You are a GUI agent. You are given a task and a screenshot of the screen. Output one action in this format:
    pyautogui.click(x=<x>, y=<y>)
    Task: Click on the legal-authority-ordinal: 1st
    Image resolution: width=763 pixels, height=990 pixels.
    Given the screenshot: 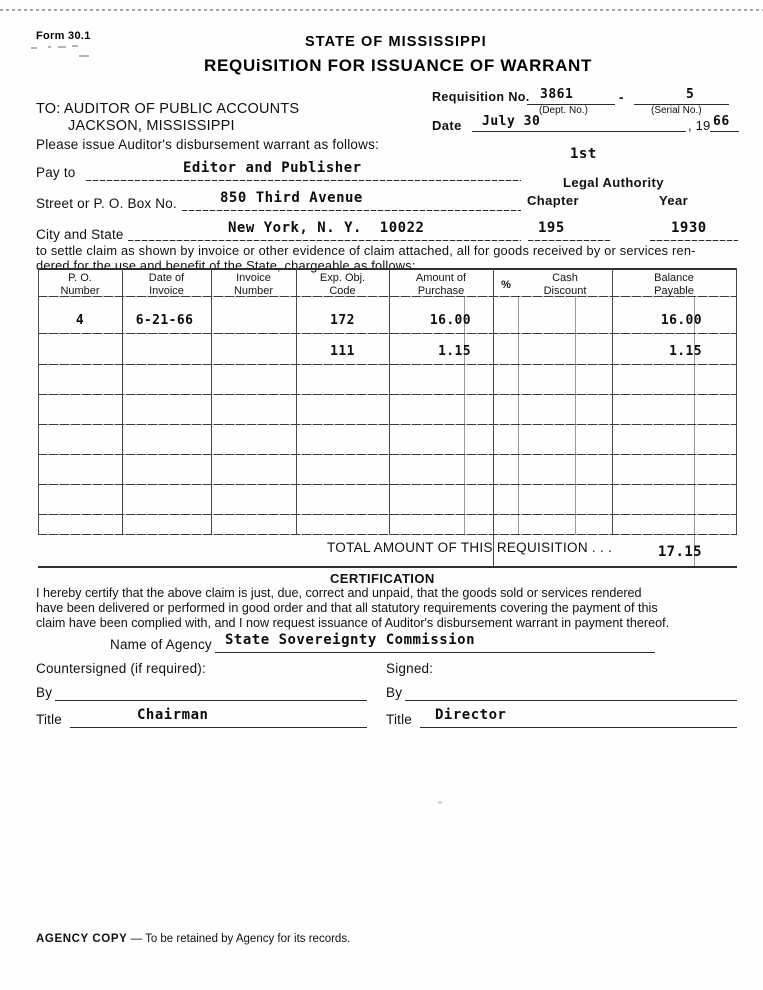 What is the action you would take?
    pyautogui.click(x=583, y=154)
    